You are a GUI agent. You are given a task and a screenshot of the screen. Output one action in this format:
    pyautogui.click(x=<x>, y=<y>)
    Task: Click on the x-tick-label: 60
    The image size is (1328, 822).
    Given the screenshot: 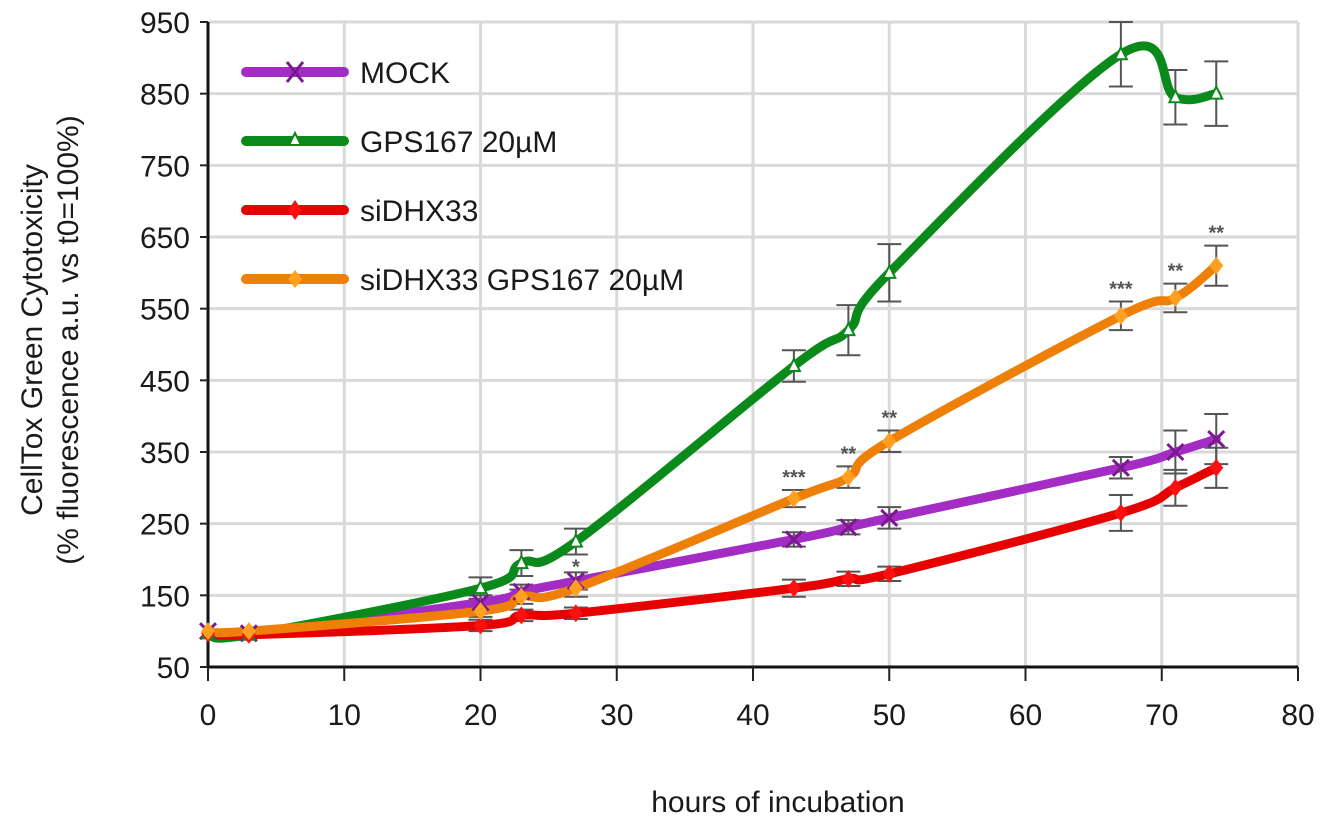 What is the action you would take?
    pyautogui.click(x=1025, y=715)
    